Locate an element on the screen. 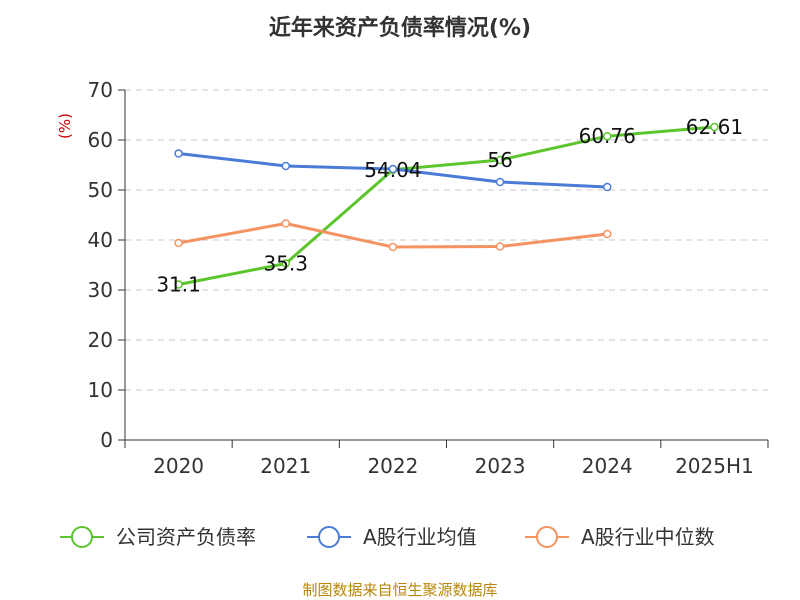 The image size is (800, 600). y-tick-label: 30 is located at coordinates (100, 290).